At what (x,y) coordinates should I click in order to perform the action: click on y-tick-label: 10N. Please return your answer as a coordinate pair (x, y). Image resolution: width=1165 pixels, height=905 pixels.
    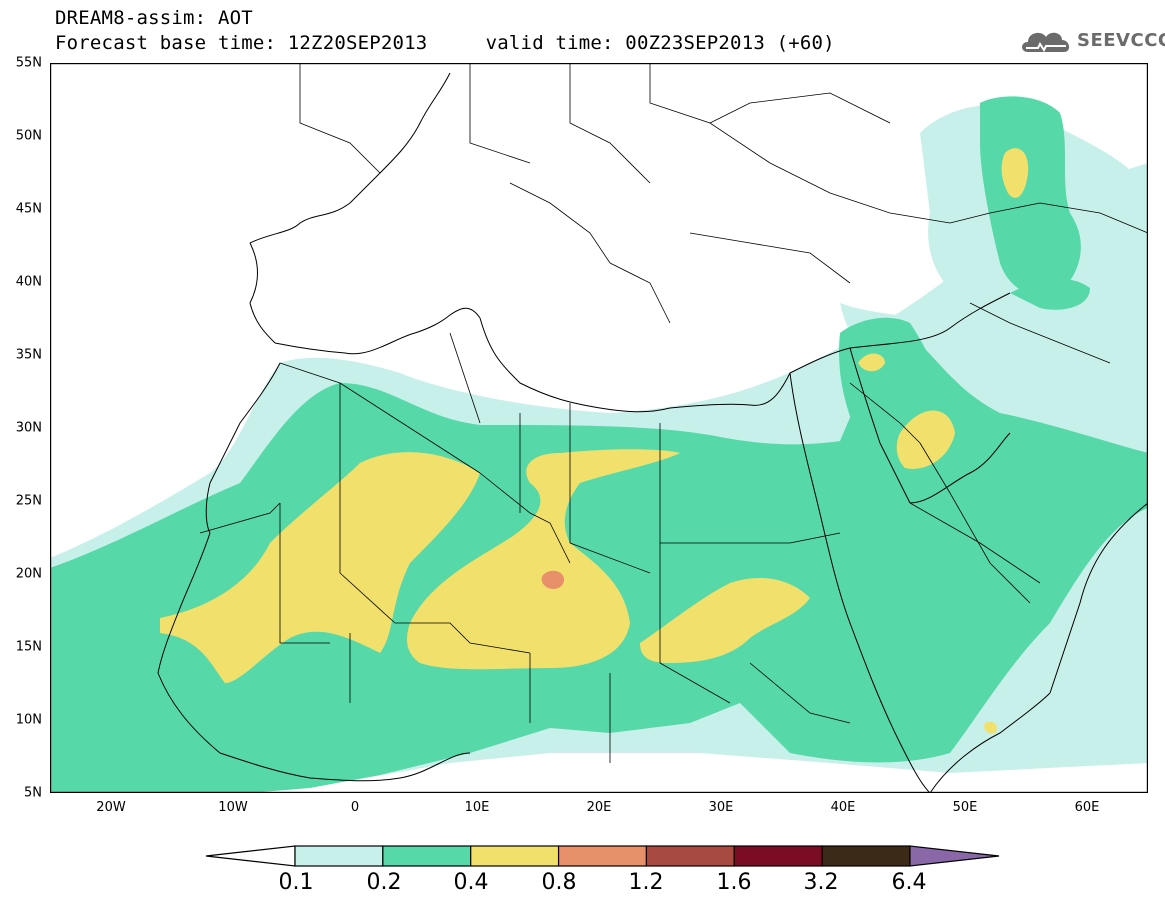
    Looking at the image, I should click on (28, 720).